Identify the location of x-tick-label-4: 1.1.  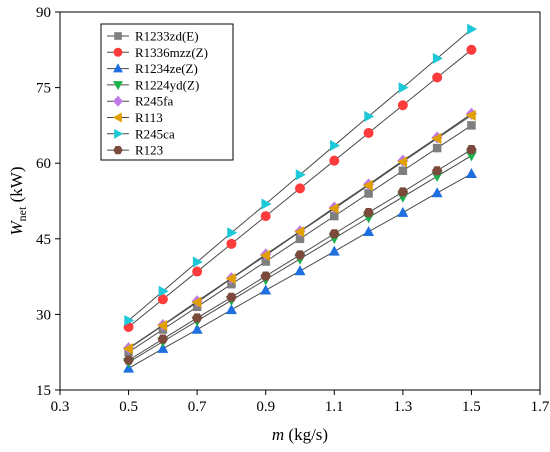
(334, 407).